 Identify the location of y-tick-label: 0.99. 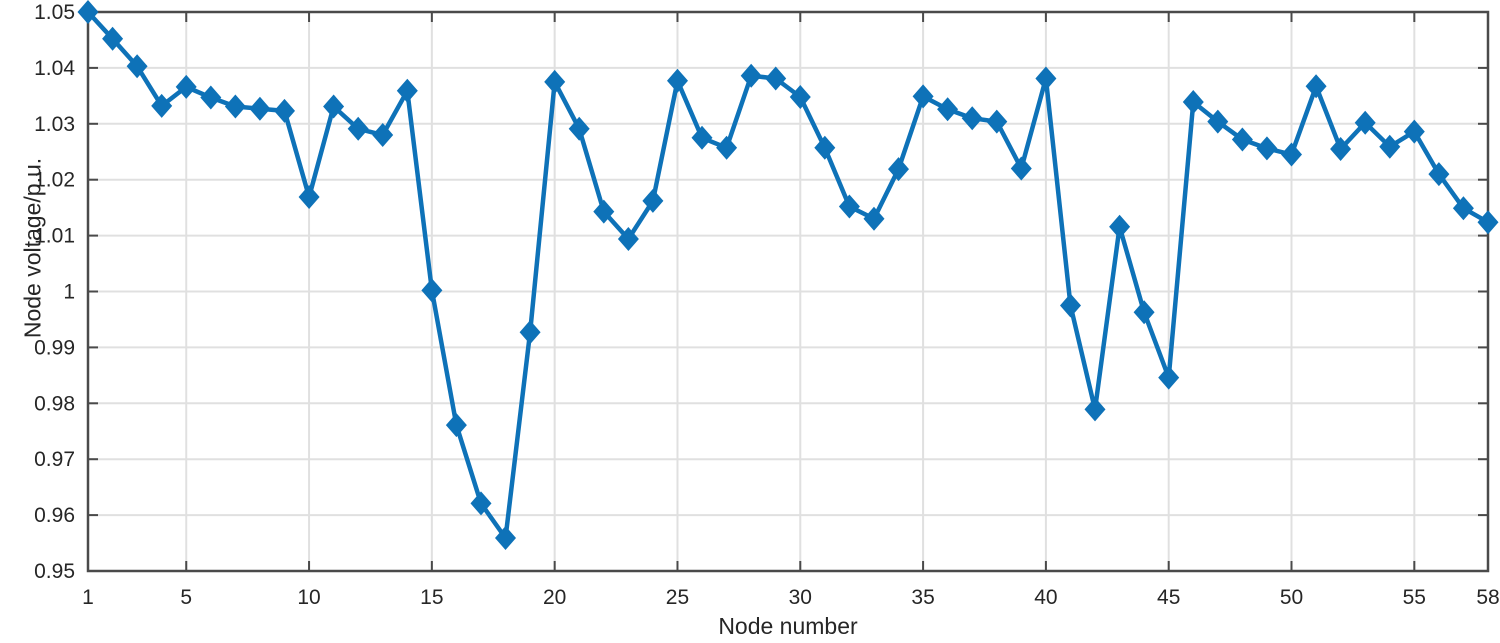
(54, 347).